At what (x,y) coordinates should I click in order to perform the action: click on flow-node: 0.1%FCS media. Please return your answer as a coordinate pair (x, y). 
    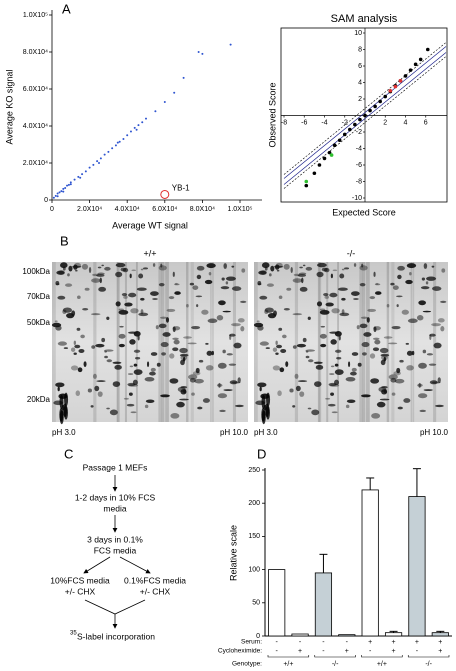
    Looking at the image, I should click on (155, 580).